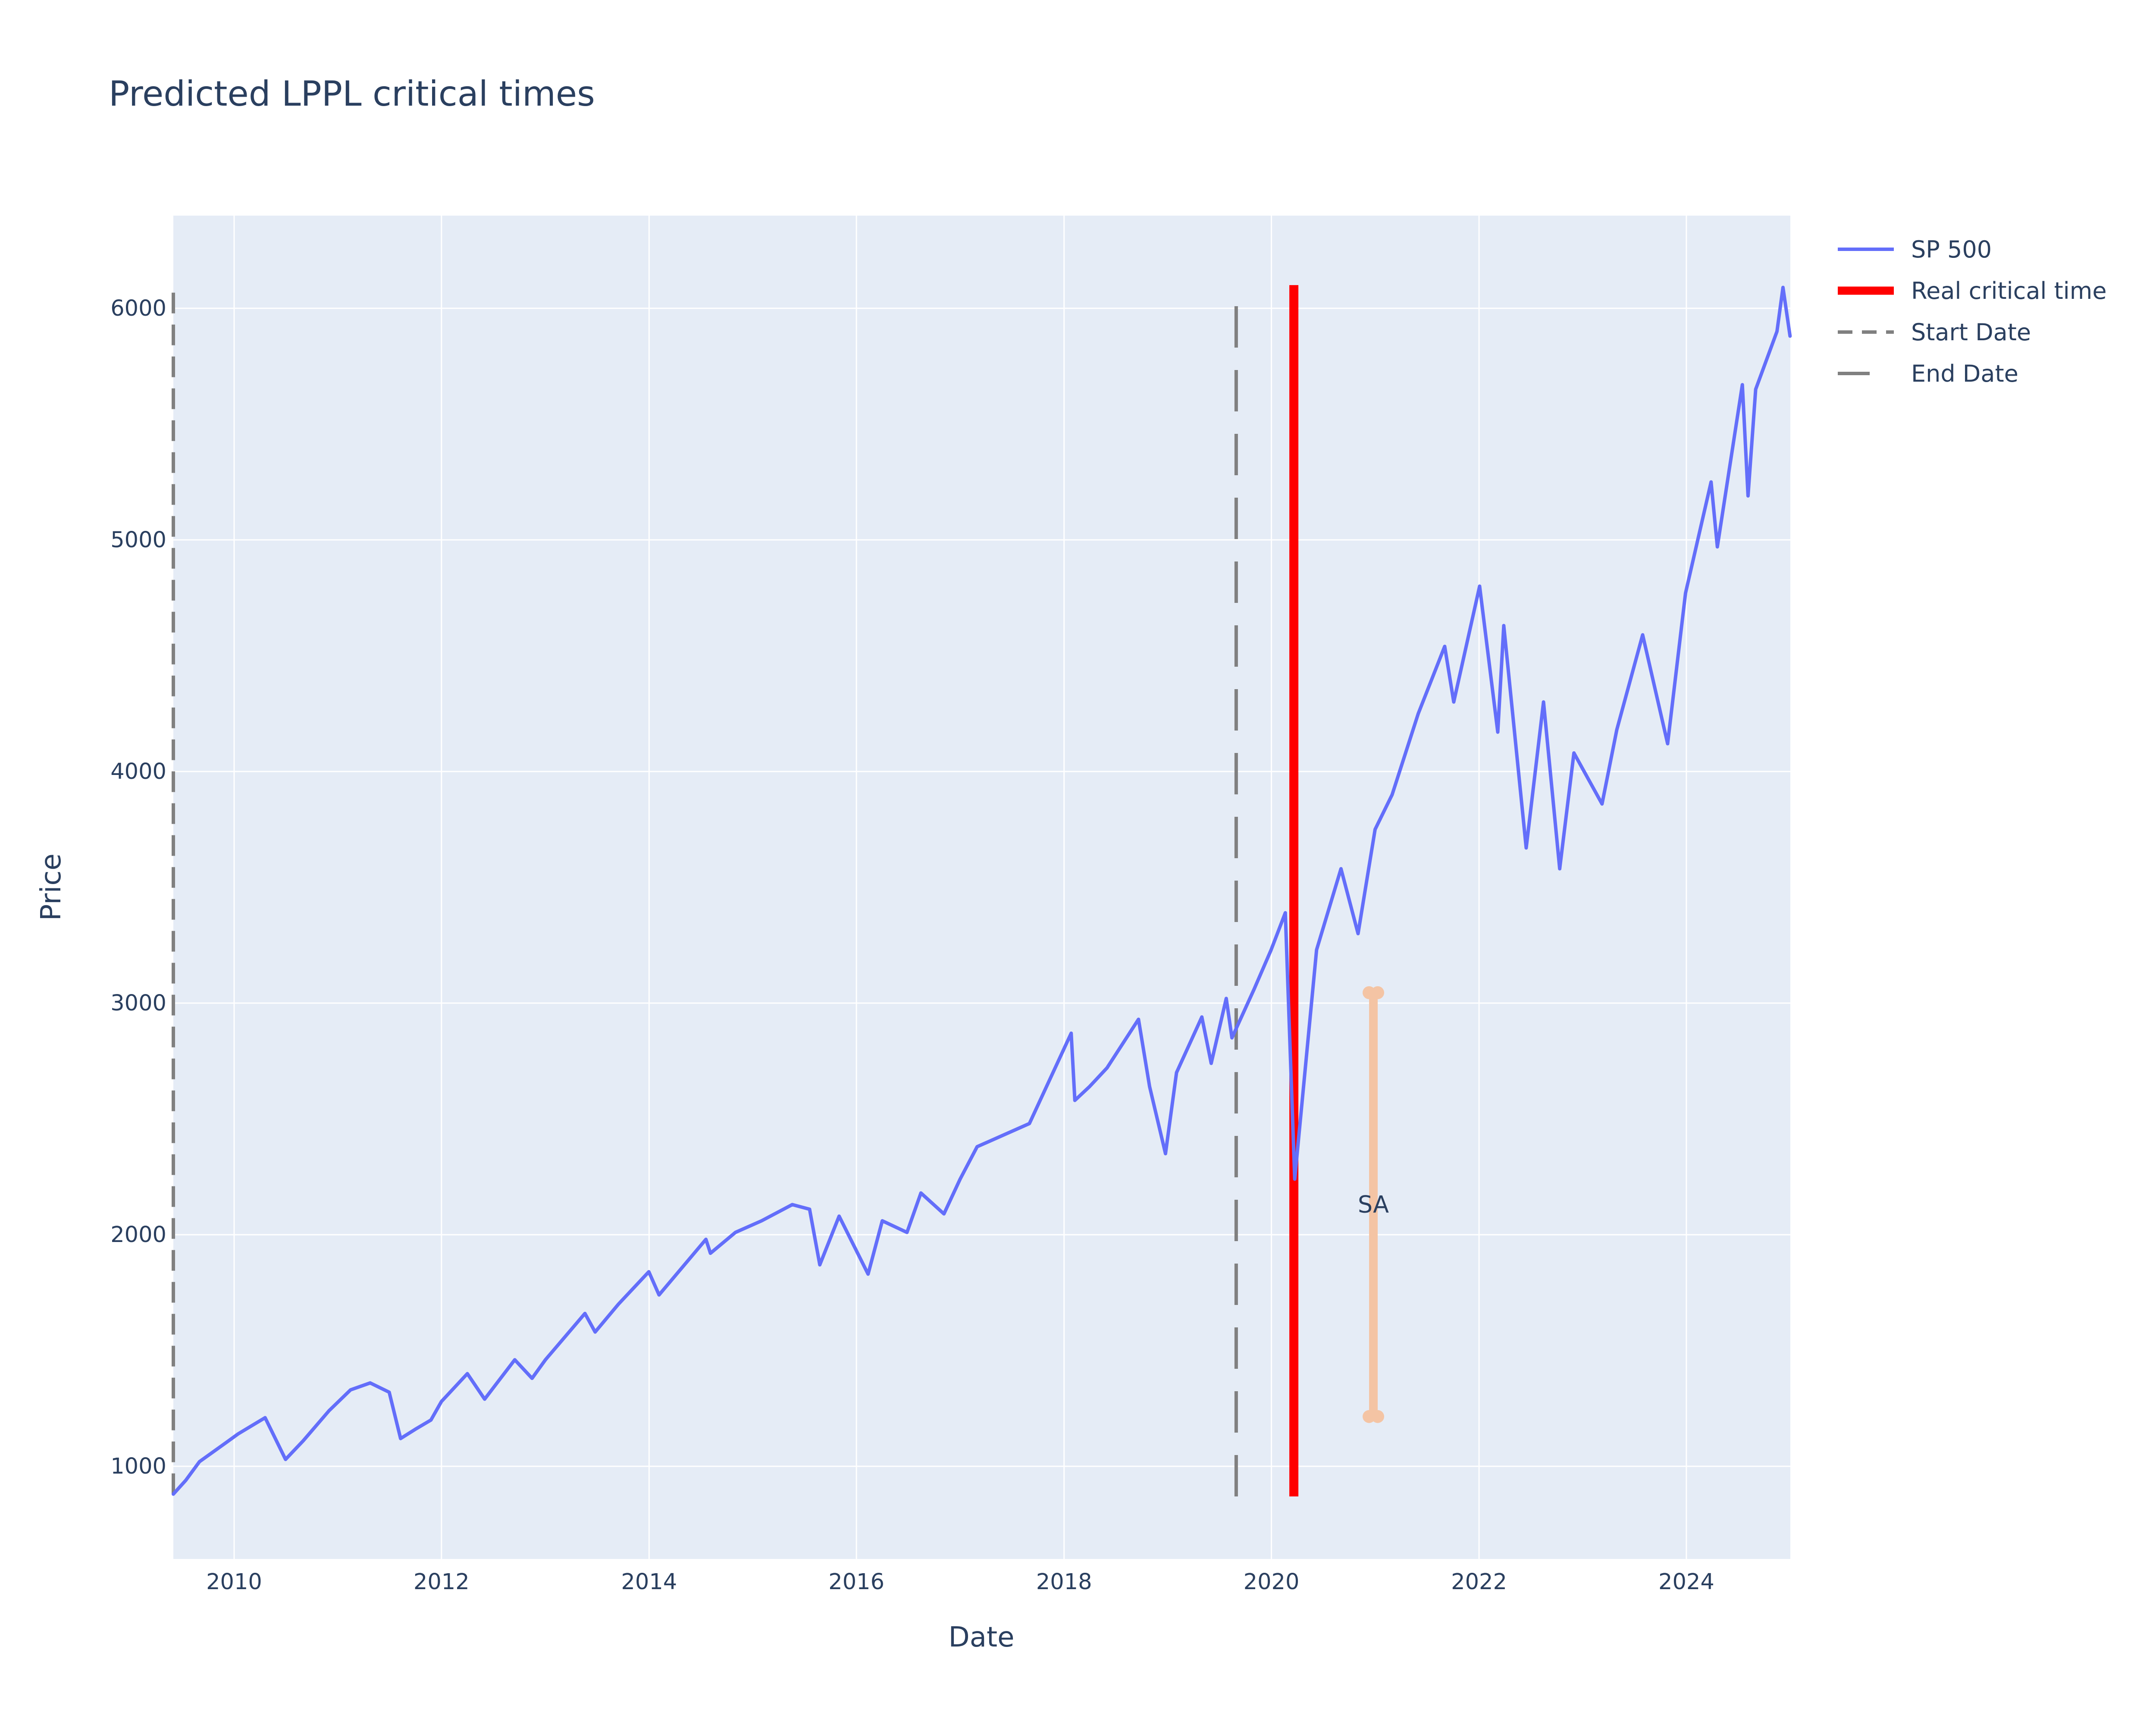 This screenshot has height=1725, width=2156. I want to click on x-tick-label: 2014, so click(649, 1582).